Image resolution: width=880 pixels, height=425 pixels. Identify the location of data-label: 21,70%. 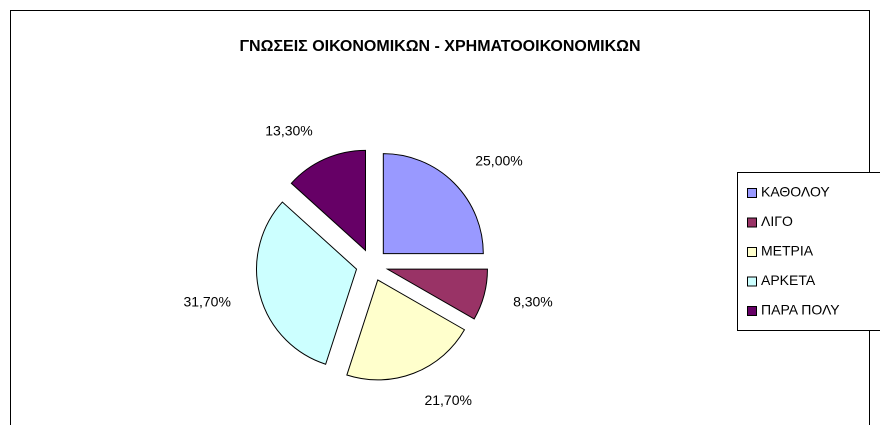
(447, 400).